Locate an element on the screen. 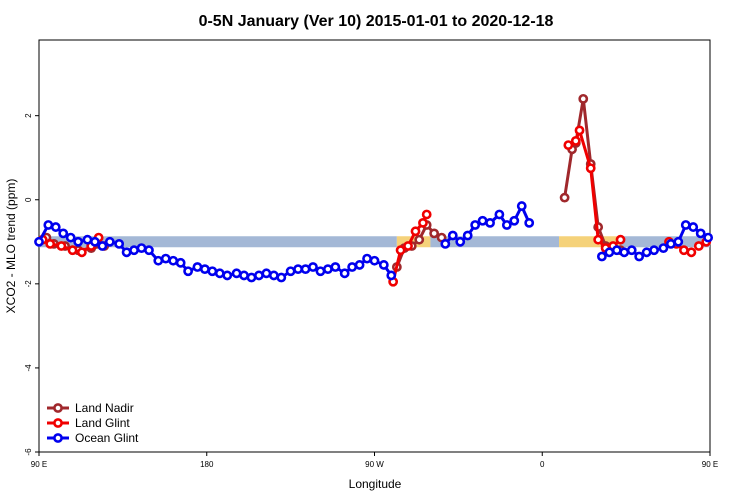 Image resolution: width=750 pixels, height=500 pixels. legend-ocean-glint-marker is located at coordinates (58, 438).